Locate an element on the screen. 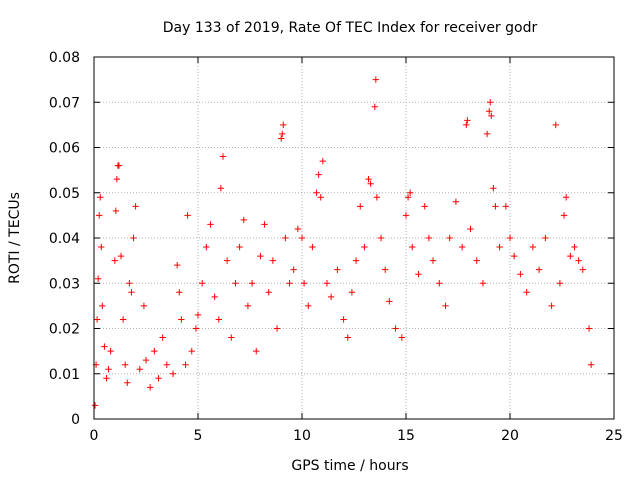  x-tick-label: 5 is located at coordinates (198, 436).